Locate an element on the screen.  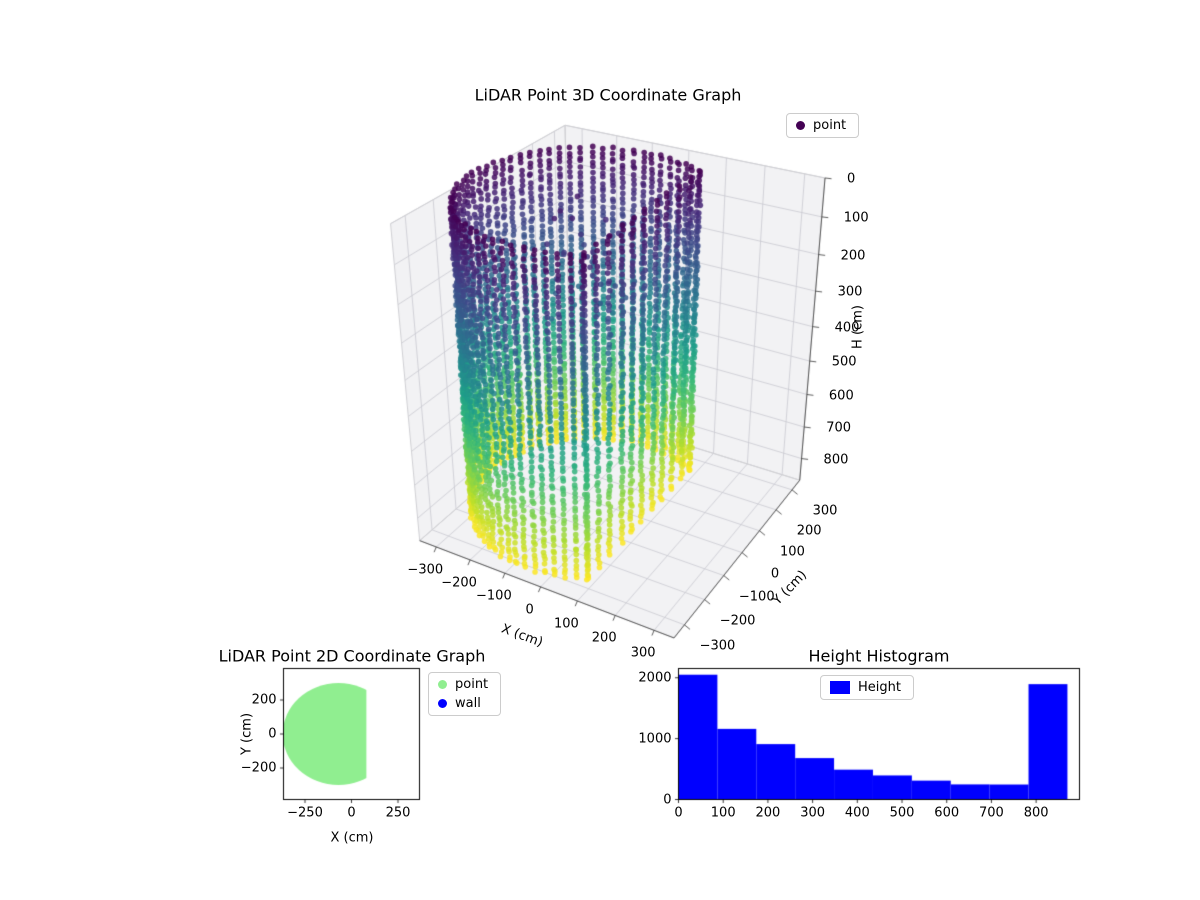
plot3d-legend-item-point: point is located at coordinates (821, 125).